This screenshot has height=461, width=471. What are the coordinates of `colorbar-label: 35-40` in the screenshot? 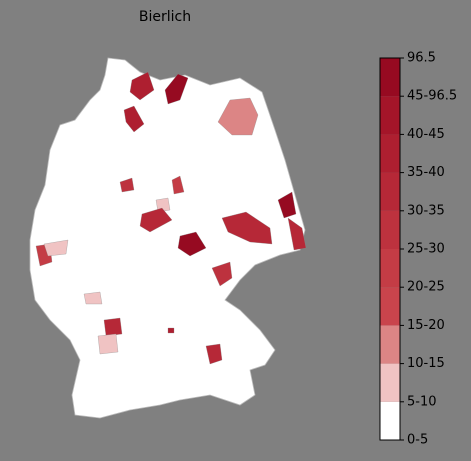 It's located at (426, 172).